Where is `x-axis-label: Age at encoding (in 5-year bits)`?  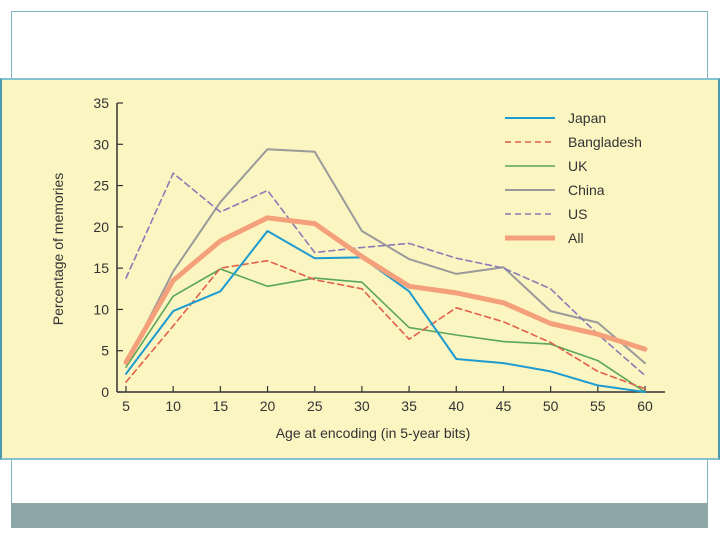 x-axis-label: Age at encoding (in 5-year bits) is located at coordinates (373, 433).